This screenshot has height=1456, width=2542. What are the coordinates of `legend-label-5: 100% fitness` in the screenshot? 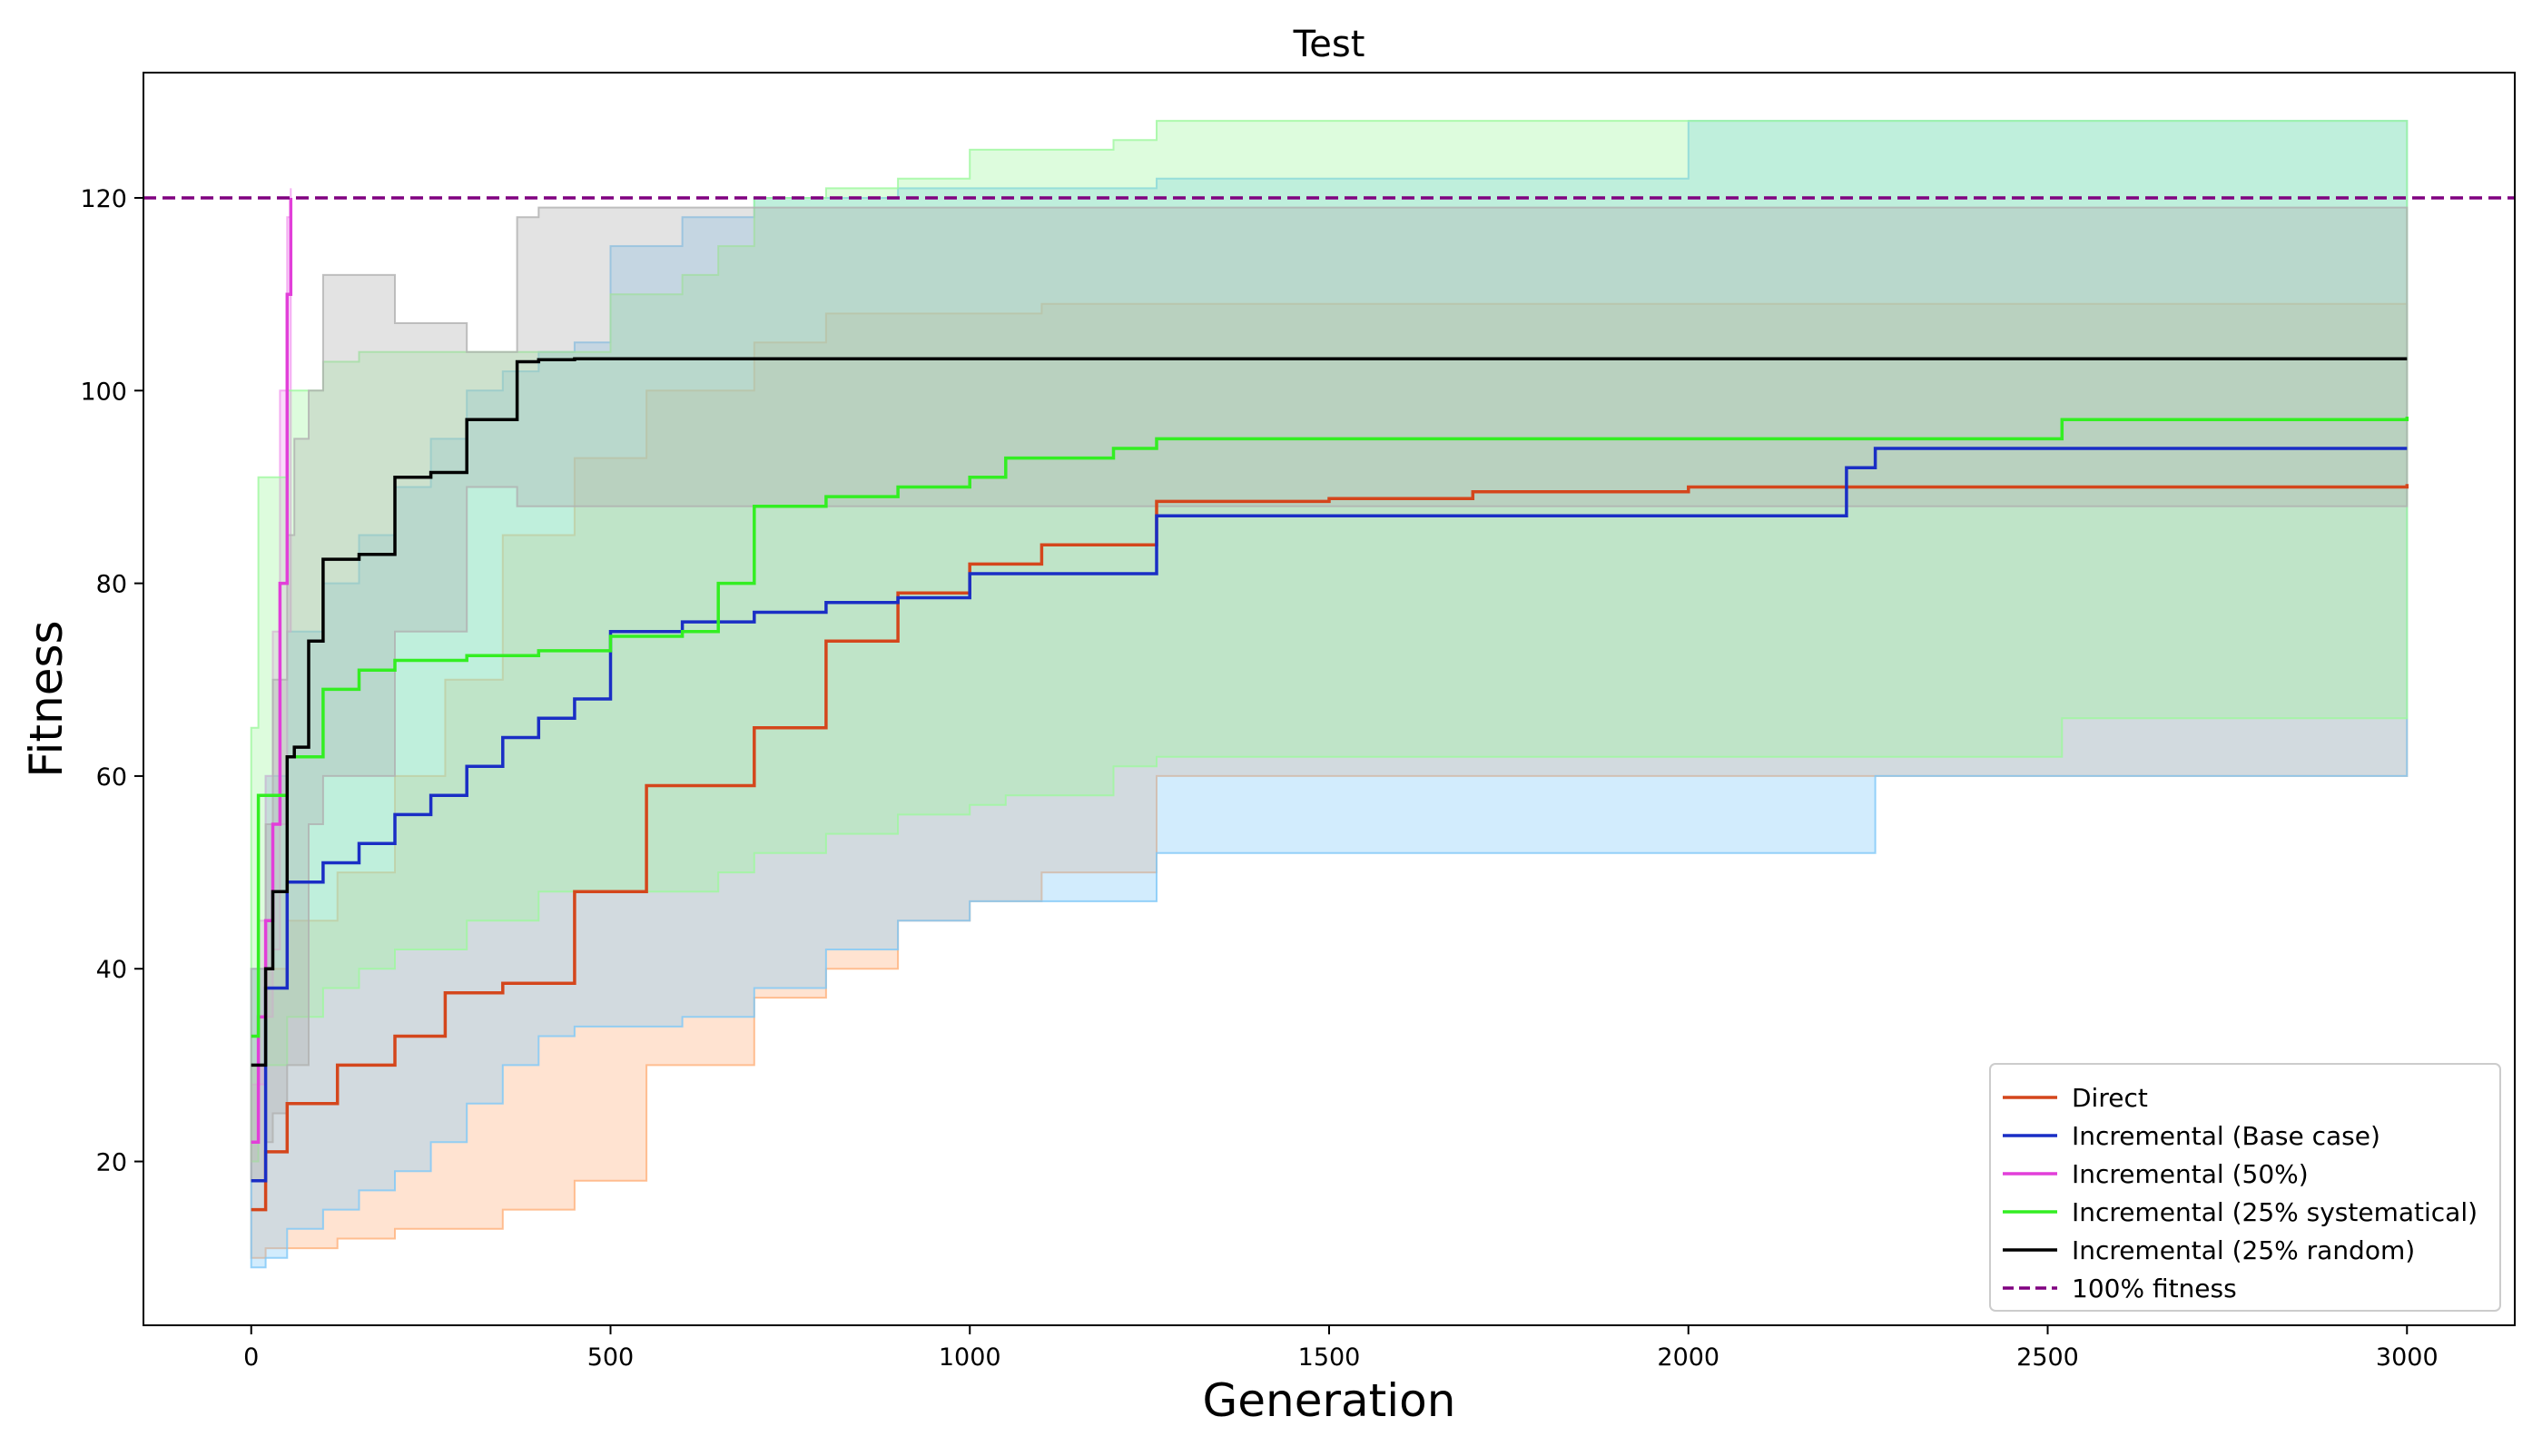 It's located at (2154, 1289).